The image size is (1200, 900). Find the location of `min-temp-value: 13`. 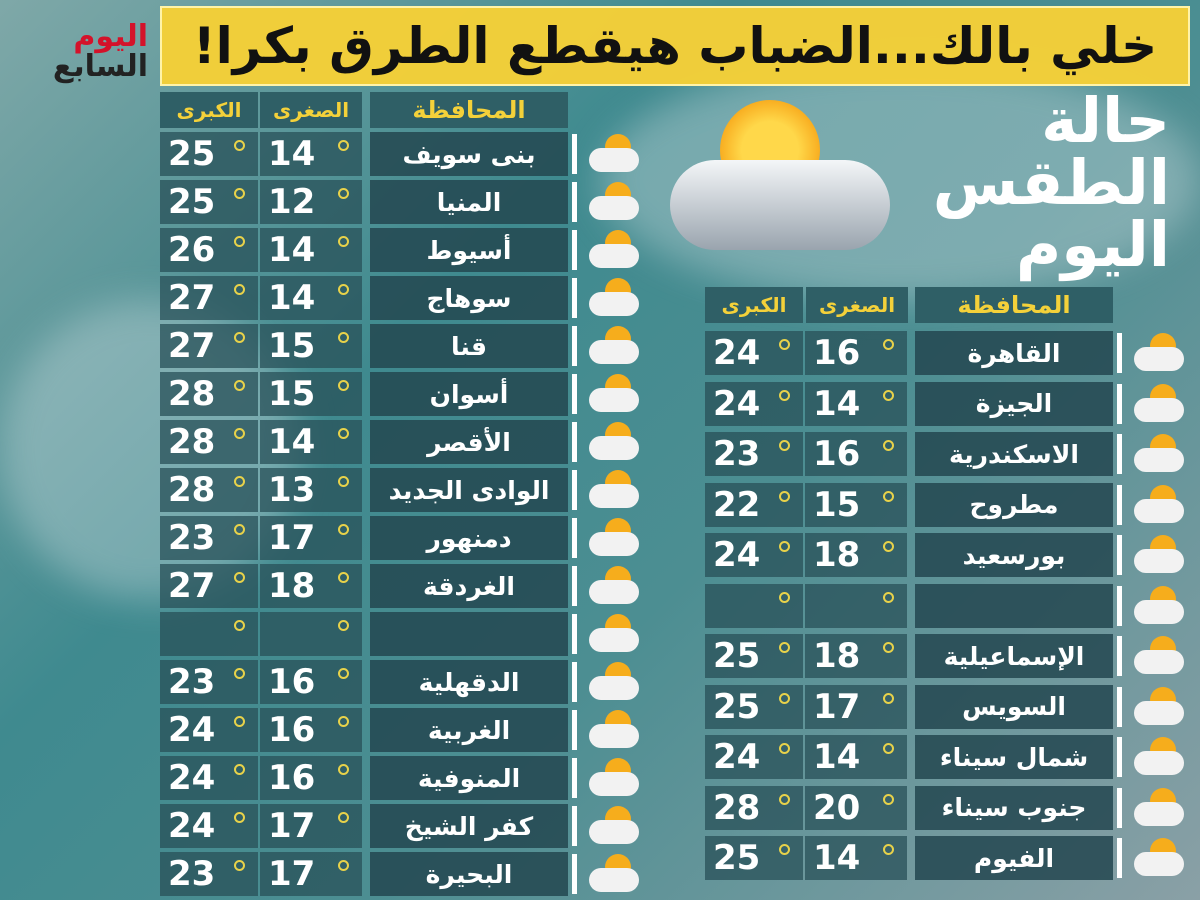

min-temp-value: 13 is located at coordinates (292, 490).